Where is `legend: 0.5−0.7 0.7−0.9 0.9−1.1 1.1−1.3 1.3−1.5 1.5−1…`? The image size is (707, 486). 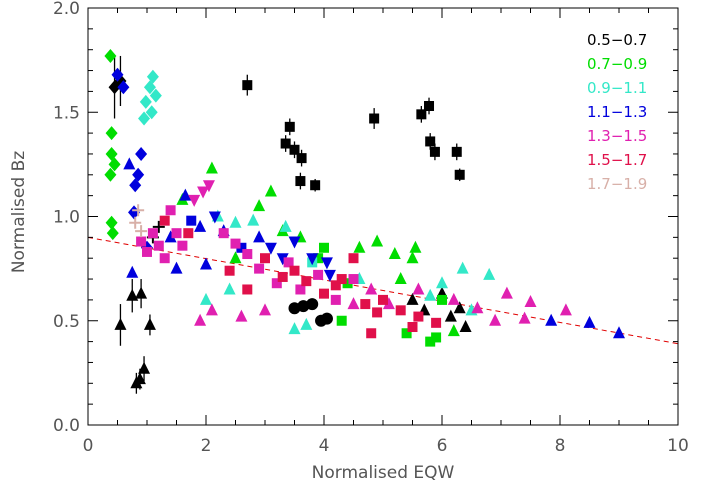
legend: 0.5−0.7 0.7−0.9 0.9−1.1 1.1−1.3 1.3−1.5 1.5−1… is located at coordinates (617, 112).